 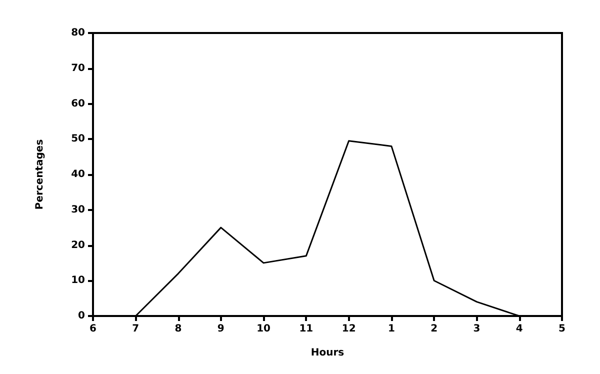 What do you see at coordinates (136, 329) in the screenshot?
I see `x-tick-label: 7` at bounding box center [136, 329].